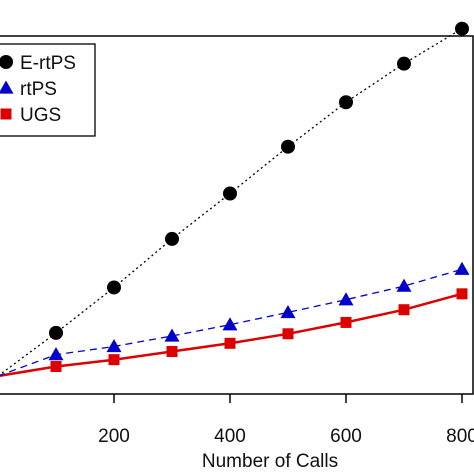 This screenshot has height=474, width=474. Describe the element at coordinates (270, 461) in the screenshot. I see `x-axis-title: Number of Calls` at that location.